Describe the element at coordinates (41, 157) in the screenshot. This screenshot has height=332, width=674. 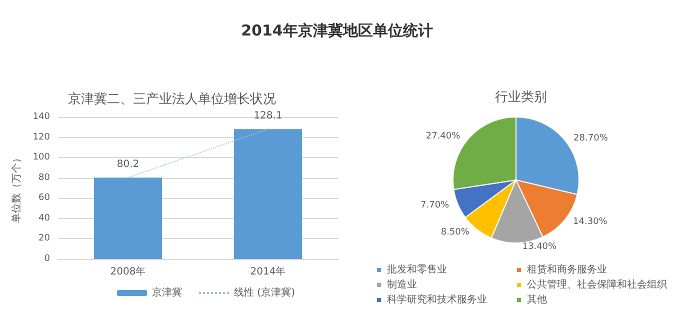
I see `y-tick-label: 100` at that location.